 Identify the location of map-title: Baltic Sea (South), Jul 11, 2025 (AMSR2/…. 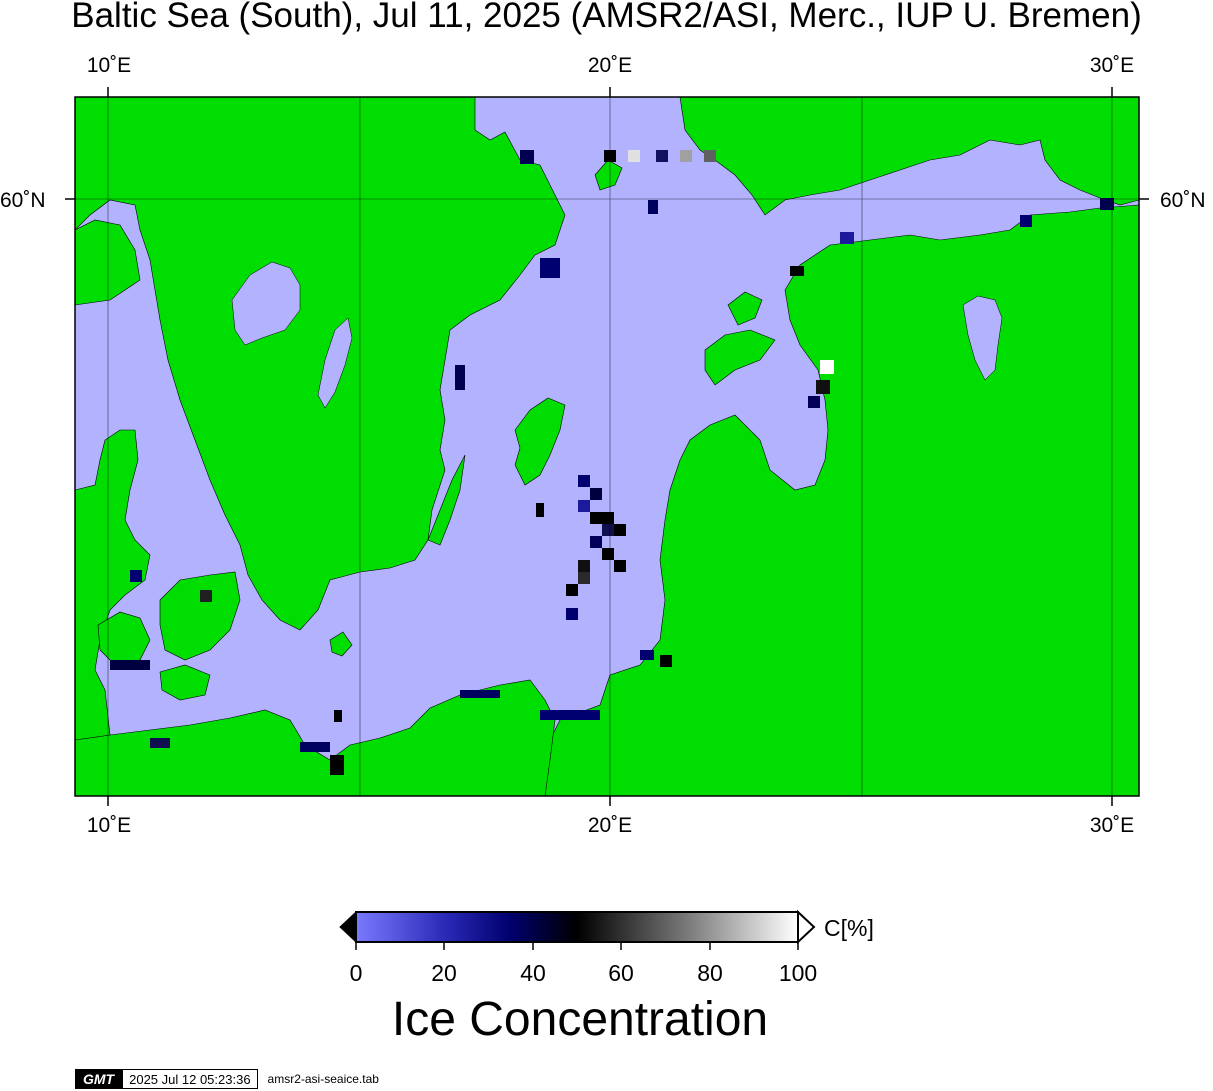
(606, 17).